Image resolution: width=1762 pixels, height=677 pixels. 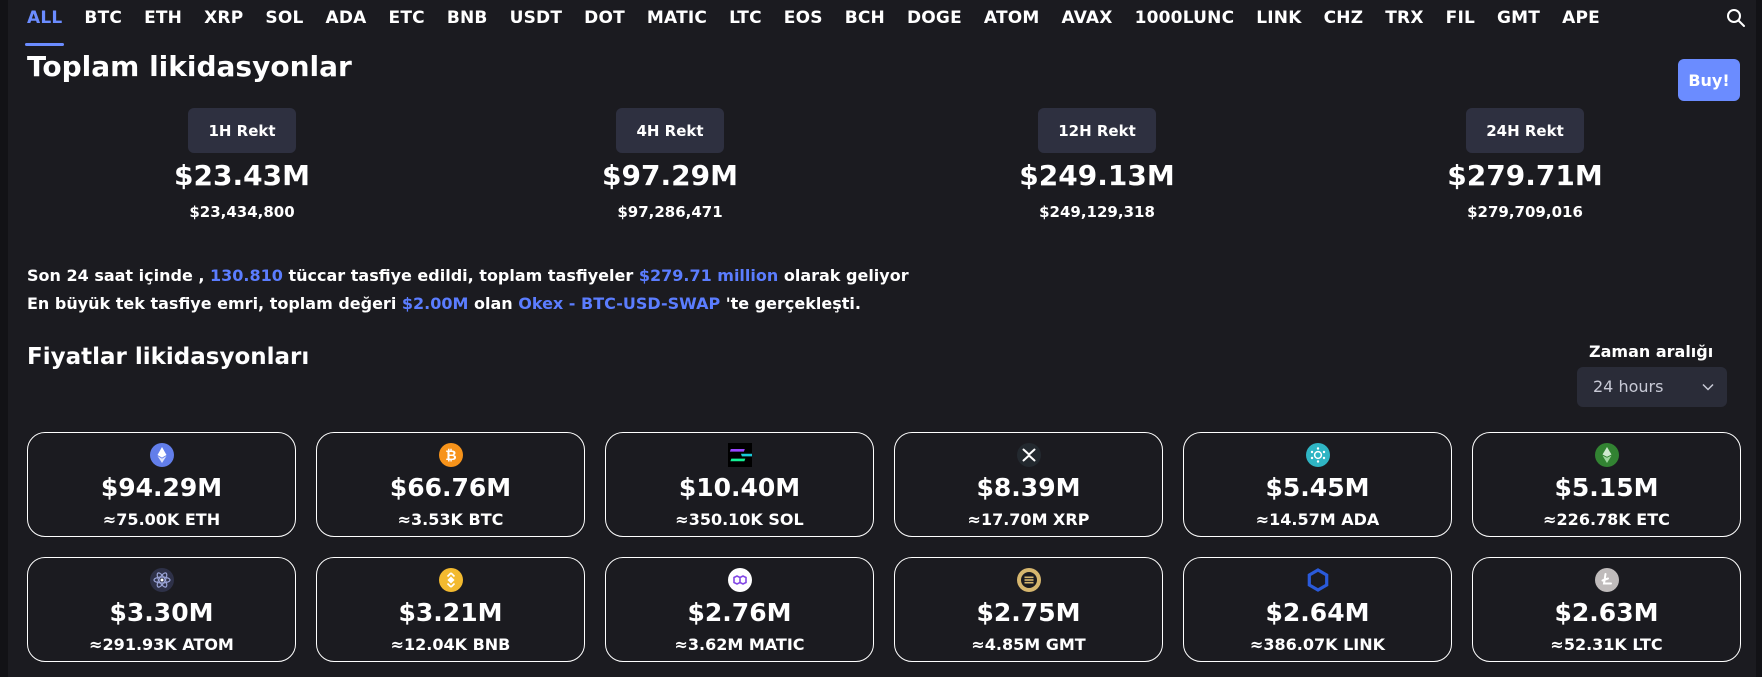 I want to click on tab-fil: FIL, so click(x=1460, y=18).